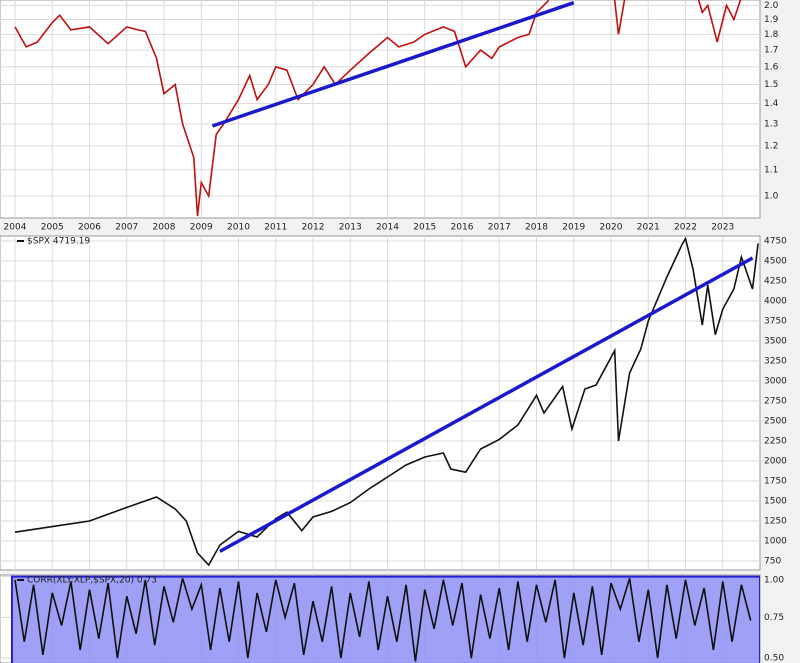 This screenshot has width=800, height=663. I want to click on x-tick-label: 2005, so click(52, 228).